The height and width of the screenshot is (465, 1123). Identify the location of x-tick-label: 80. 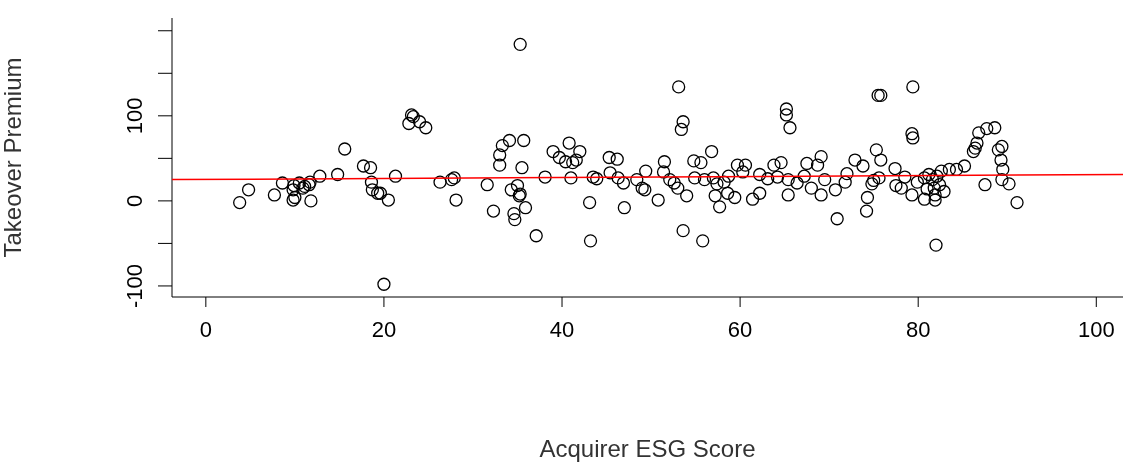
(918, 329).